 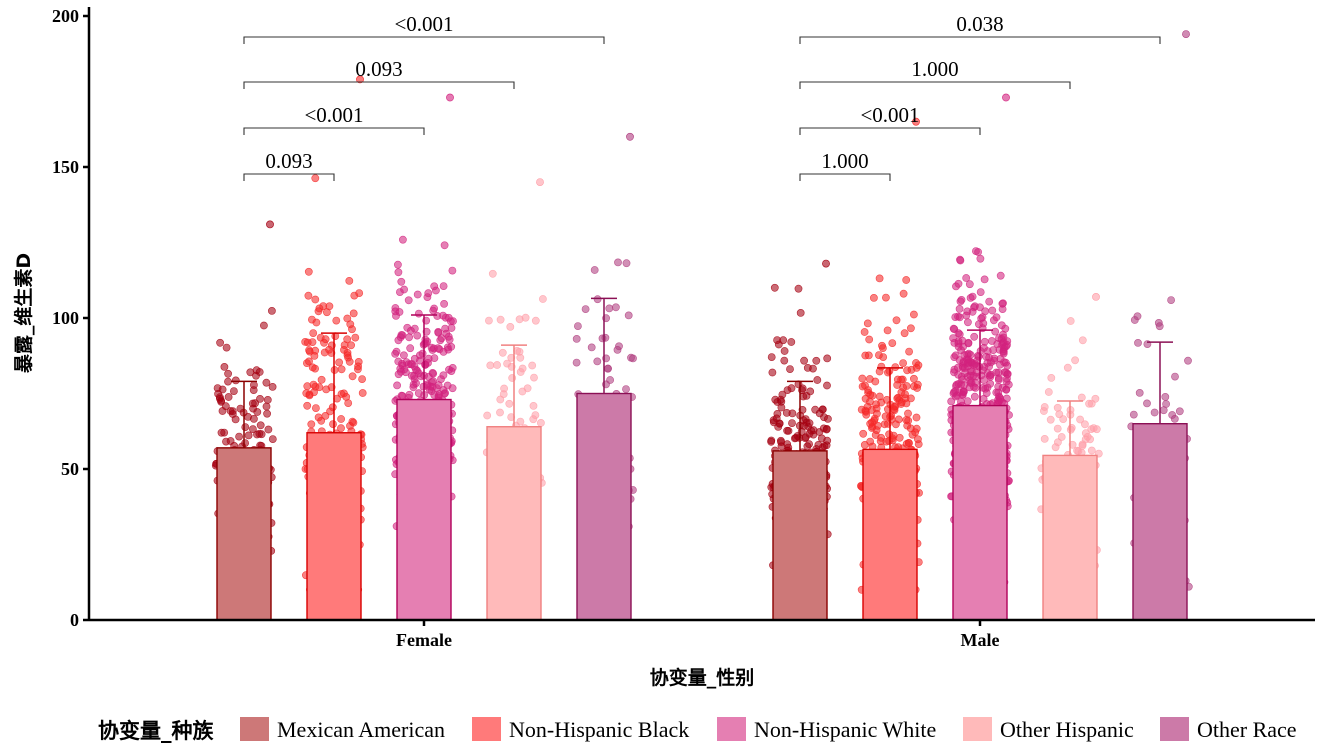 I want to click on legend-label: Other Race, so click(x=1247, y=729).